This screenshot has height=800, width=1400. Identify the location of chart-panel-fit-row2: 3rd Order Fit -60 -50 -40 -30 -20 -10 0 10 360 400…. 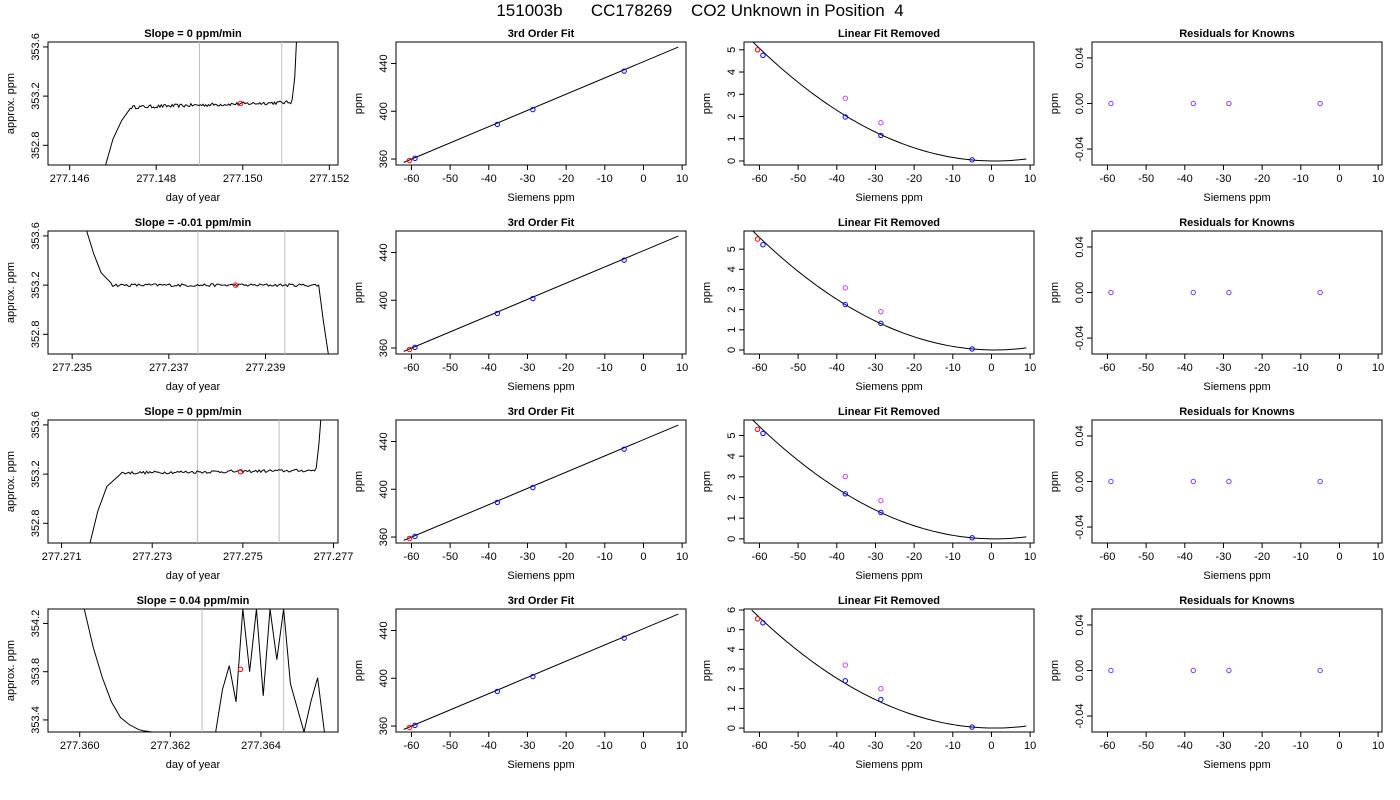
(520, 305).